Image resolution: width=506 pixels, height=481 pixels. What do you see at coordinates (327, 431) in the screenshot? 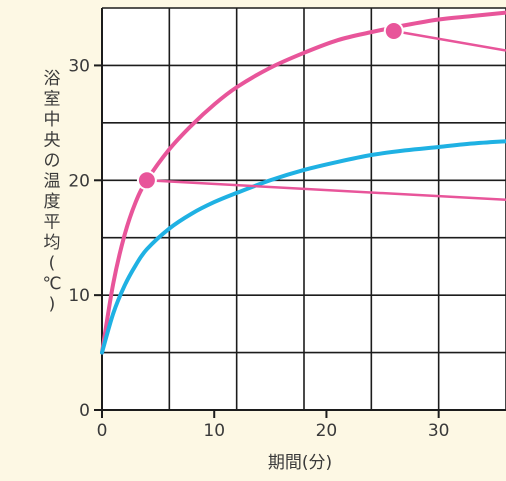
I see `x-tick-label: 20` at bounding box center [327, 431].